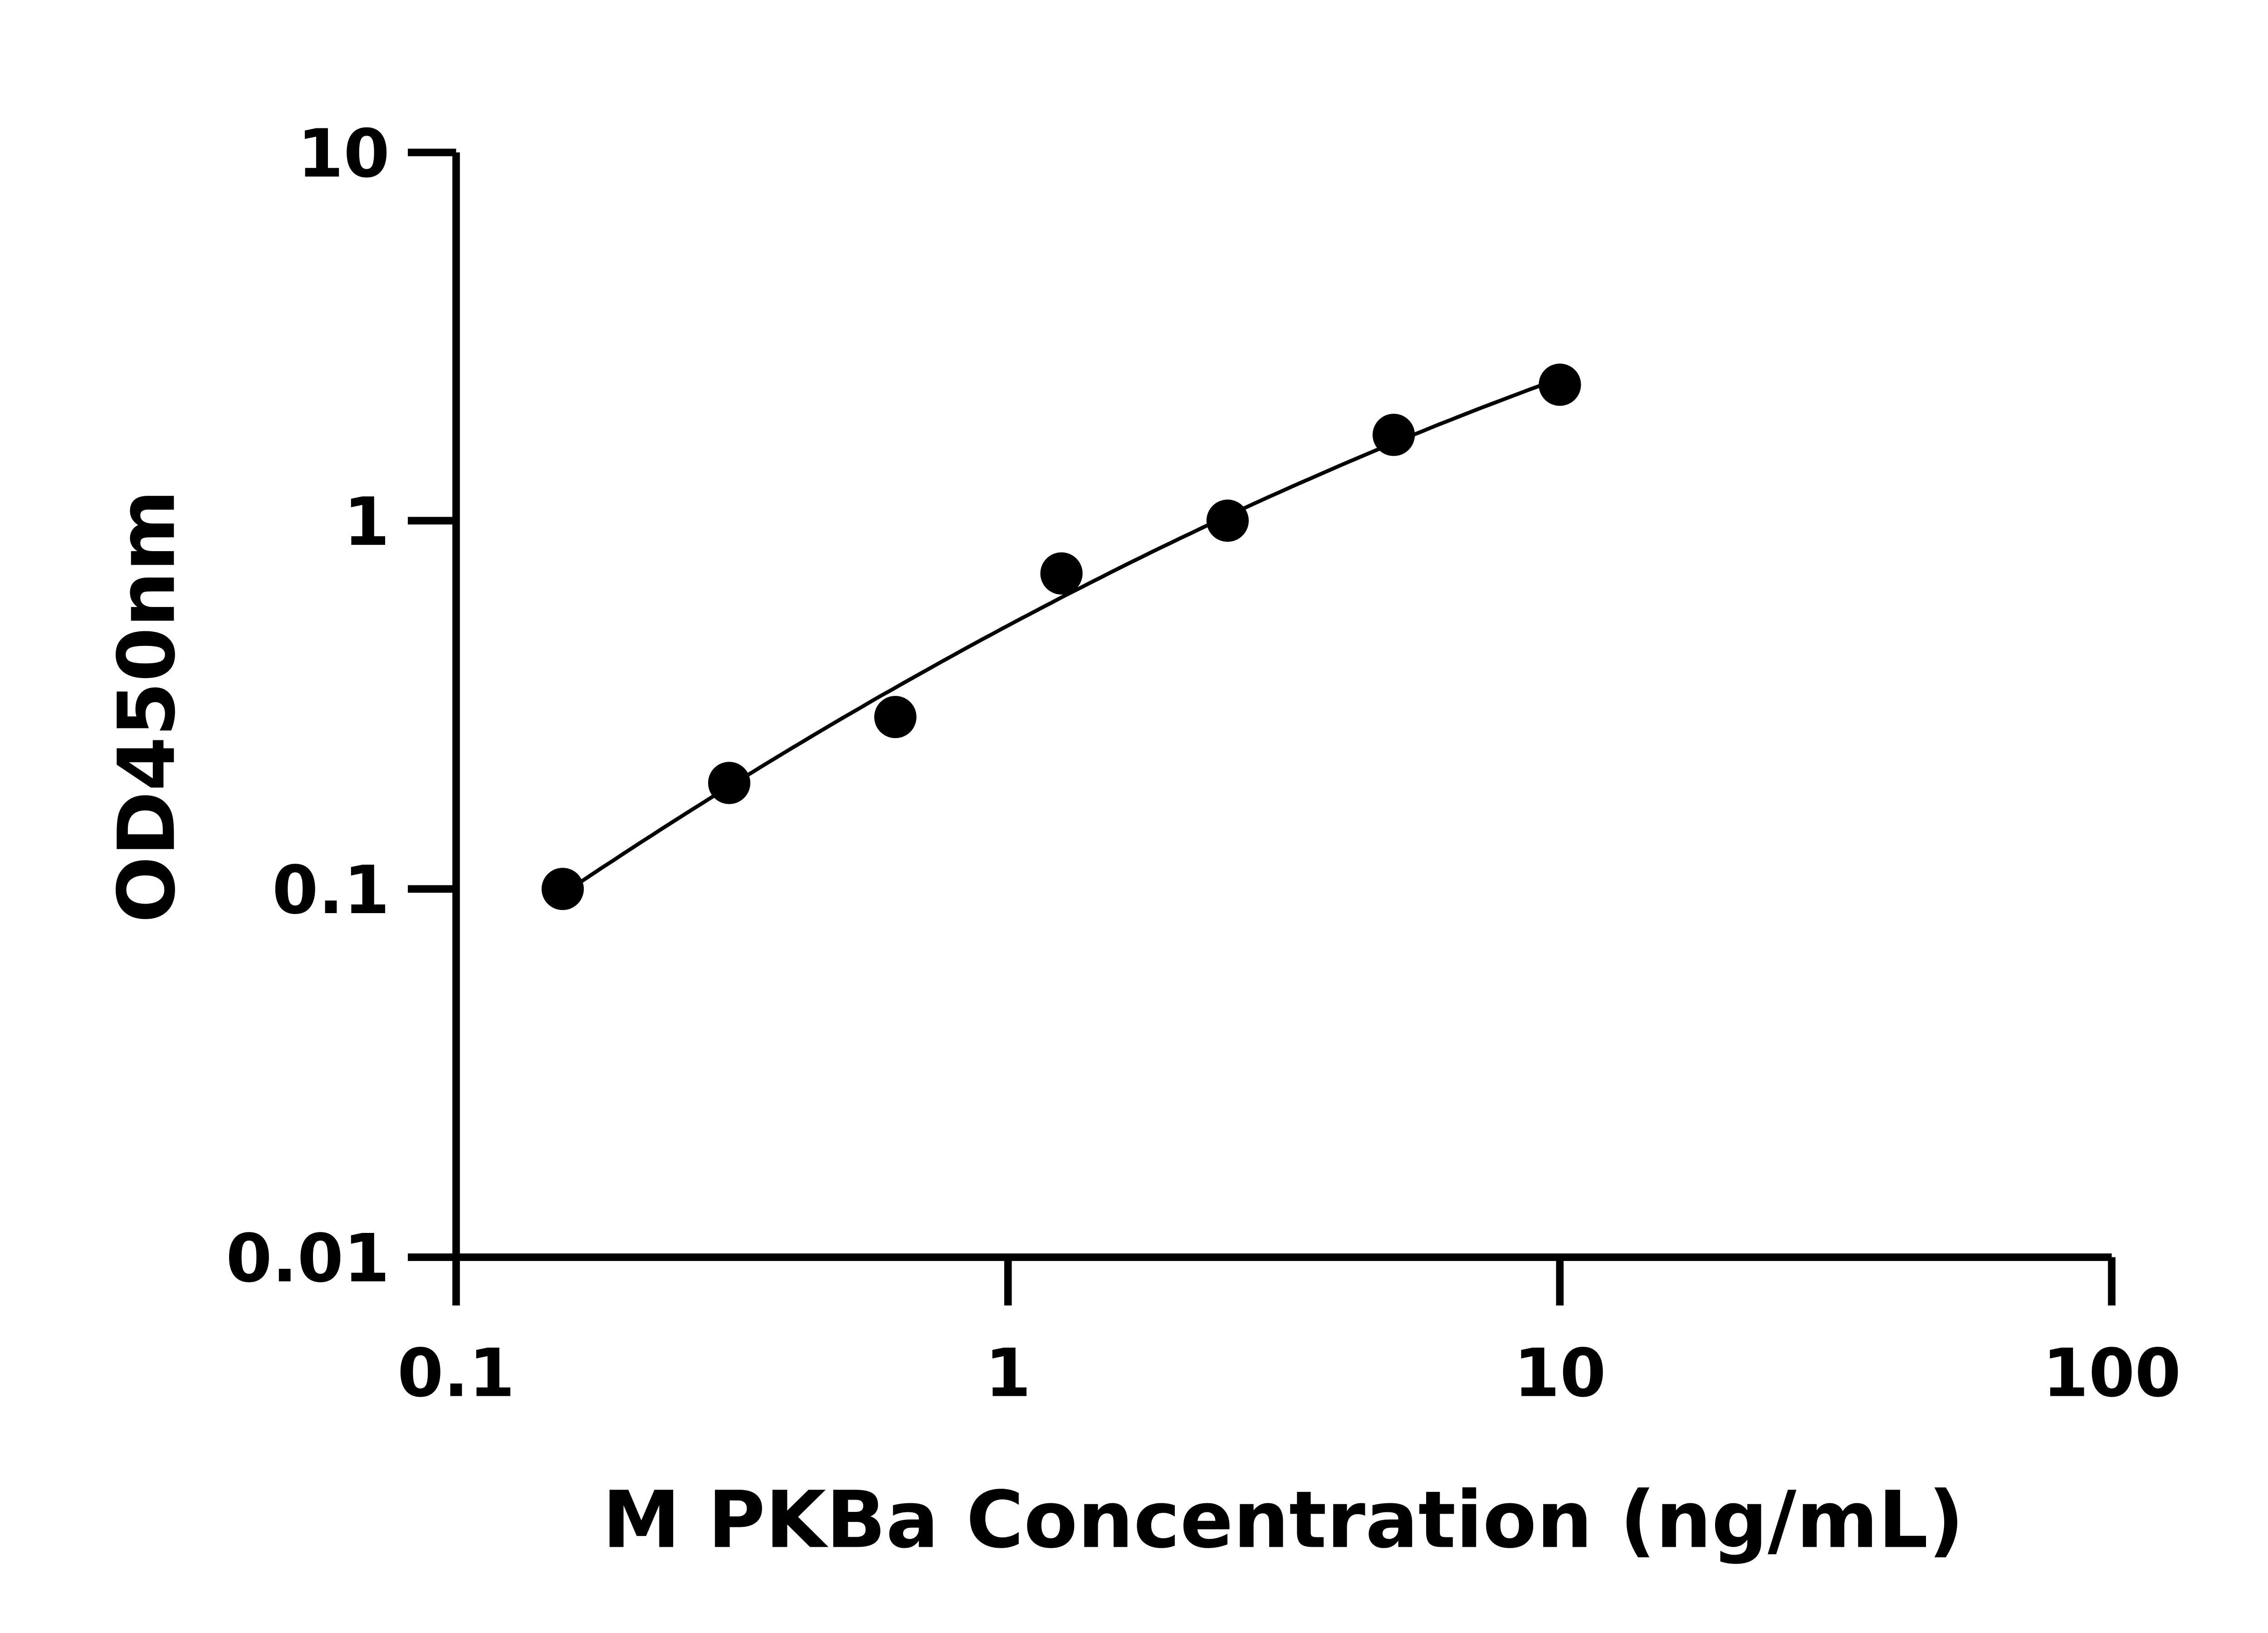  Describe the element at coordinates (147, 706) in the screenshot. I see `y-axis-label: OD450nm` at that location.